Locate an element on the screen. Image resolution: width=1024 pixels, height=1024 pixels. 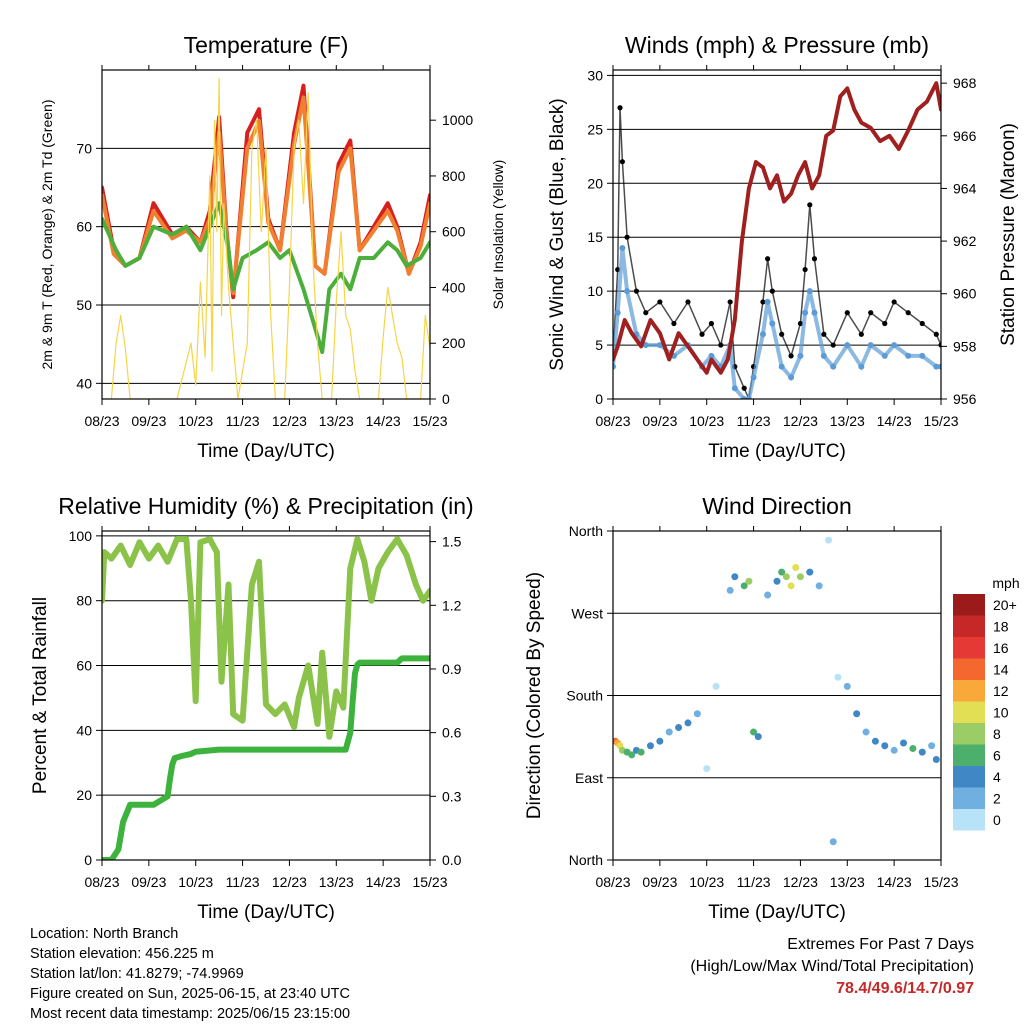
y-tick-label: 5 is located at coordinates (599, 345).